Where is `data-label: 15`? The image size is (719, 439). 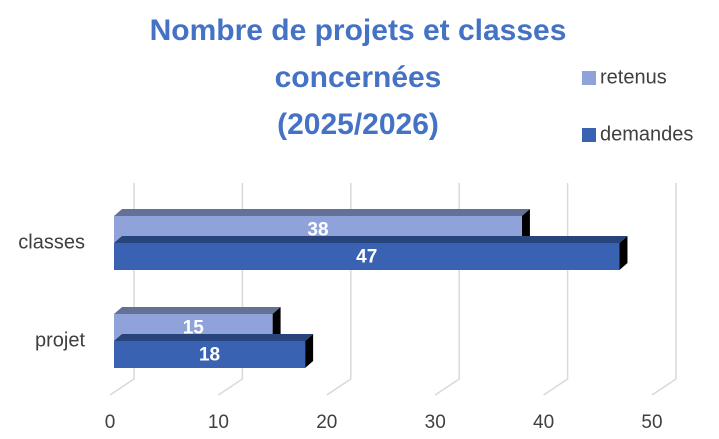 data-label: 15 is located at coordinates (194, 328).